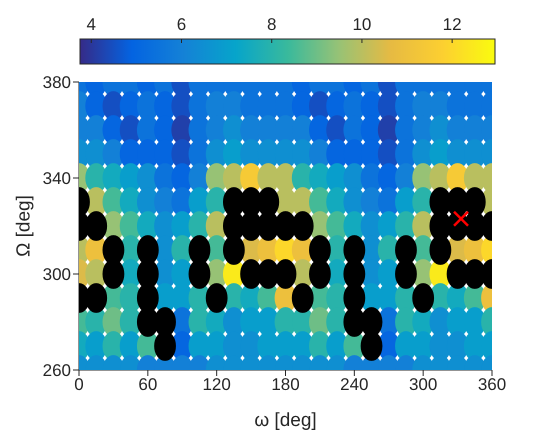 This screenshot has width=548, height=438. What do you see at coordinates (492, 384) in the screenshot?
I see `x-tick-label: 360` at bounding box center [492, 384].